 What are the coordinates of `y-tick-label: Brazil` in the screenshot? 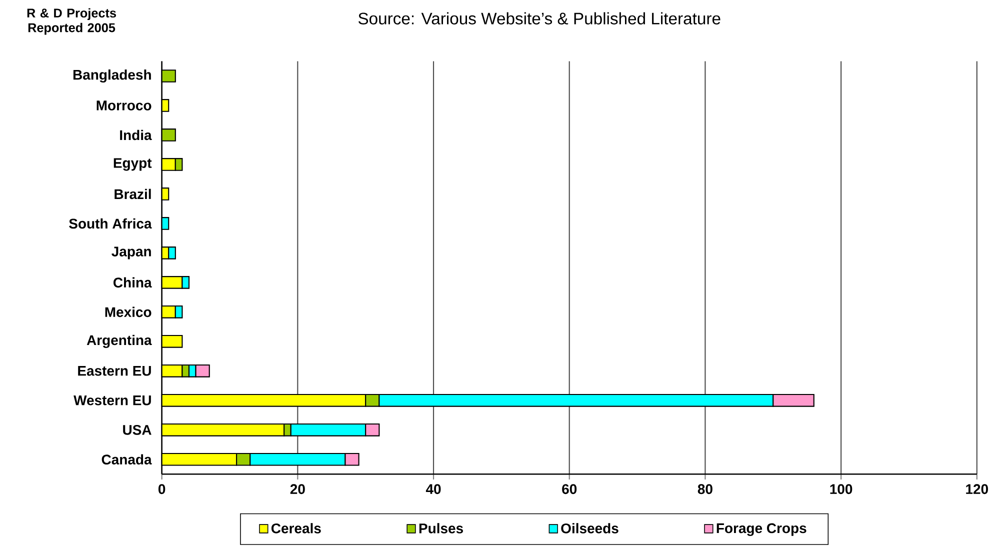 It's located at (132, 193).